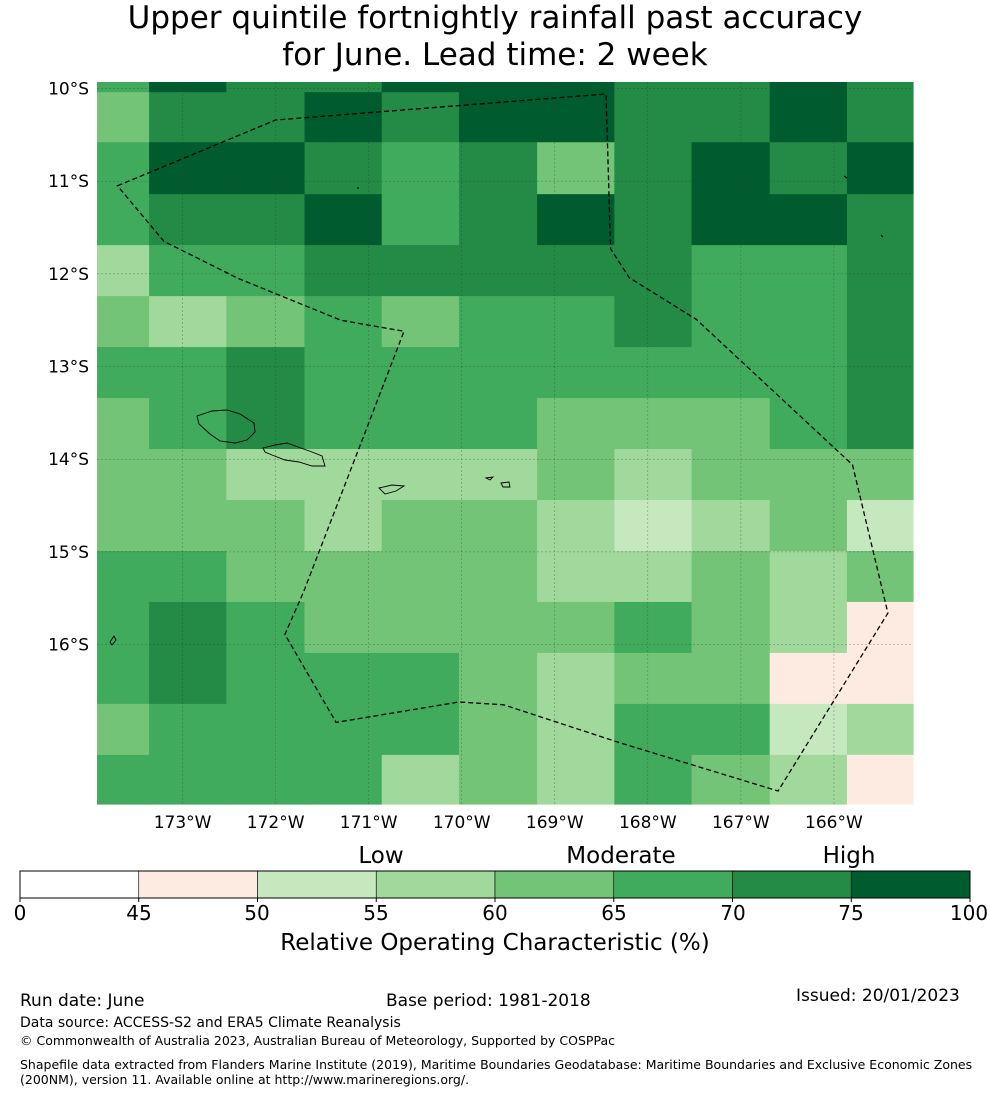 This screenshot has width=990, height=1095. What do you see at coordinates (555, 823) in the screenshot?
I see `lon-tick-label: 169°W` at bounding box center [555, 823].